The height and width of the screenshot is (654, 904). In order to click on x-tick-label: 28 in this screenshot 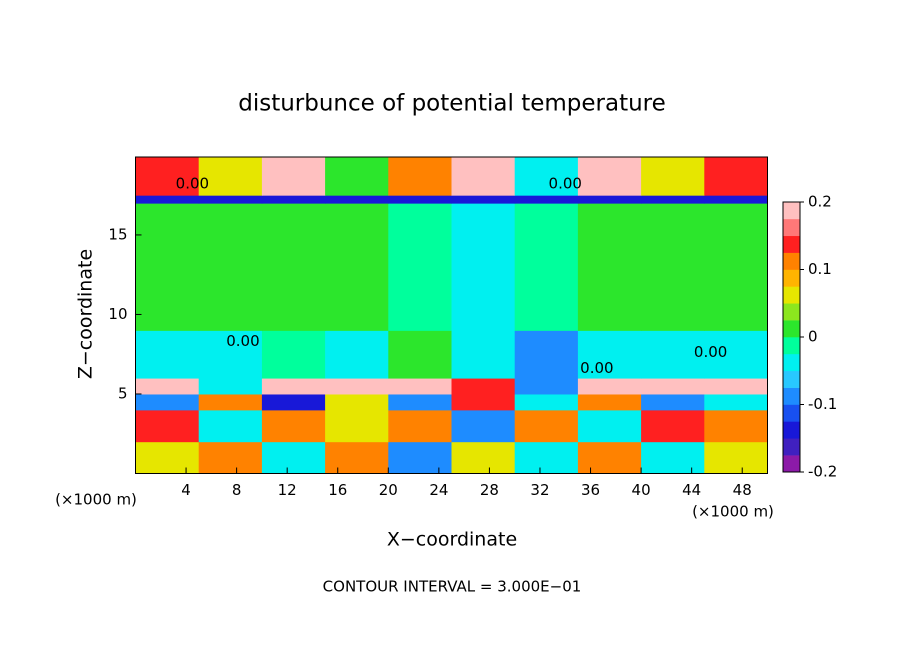, I will do `click(489, 490)`.